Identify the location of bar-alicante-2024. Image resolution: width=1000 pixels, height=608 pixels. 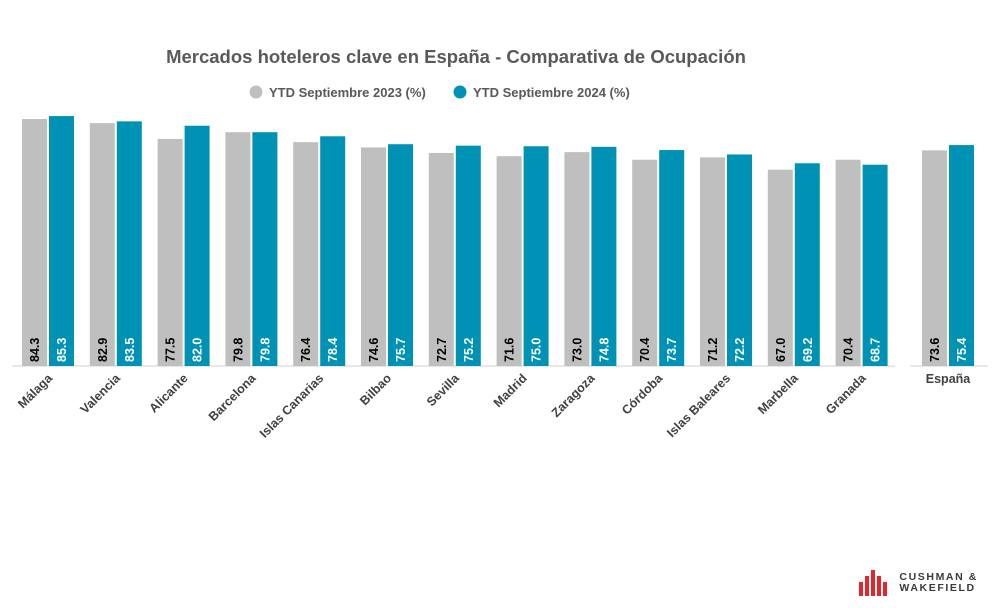
(197, 246).